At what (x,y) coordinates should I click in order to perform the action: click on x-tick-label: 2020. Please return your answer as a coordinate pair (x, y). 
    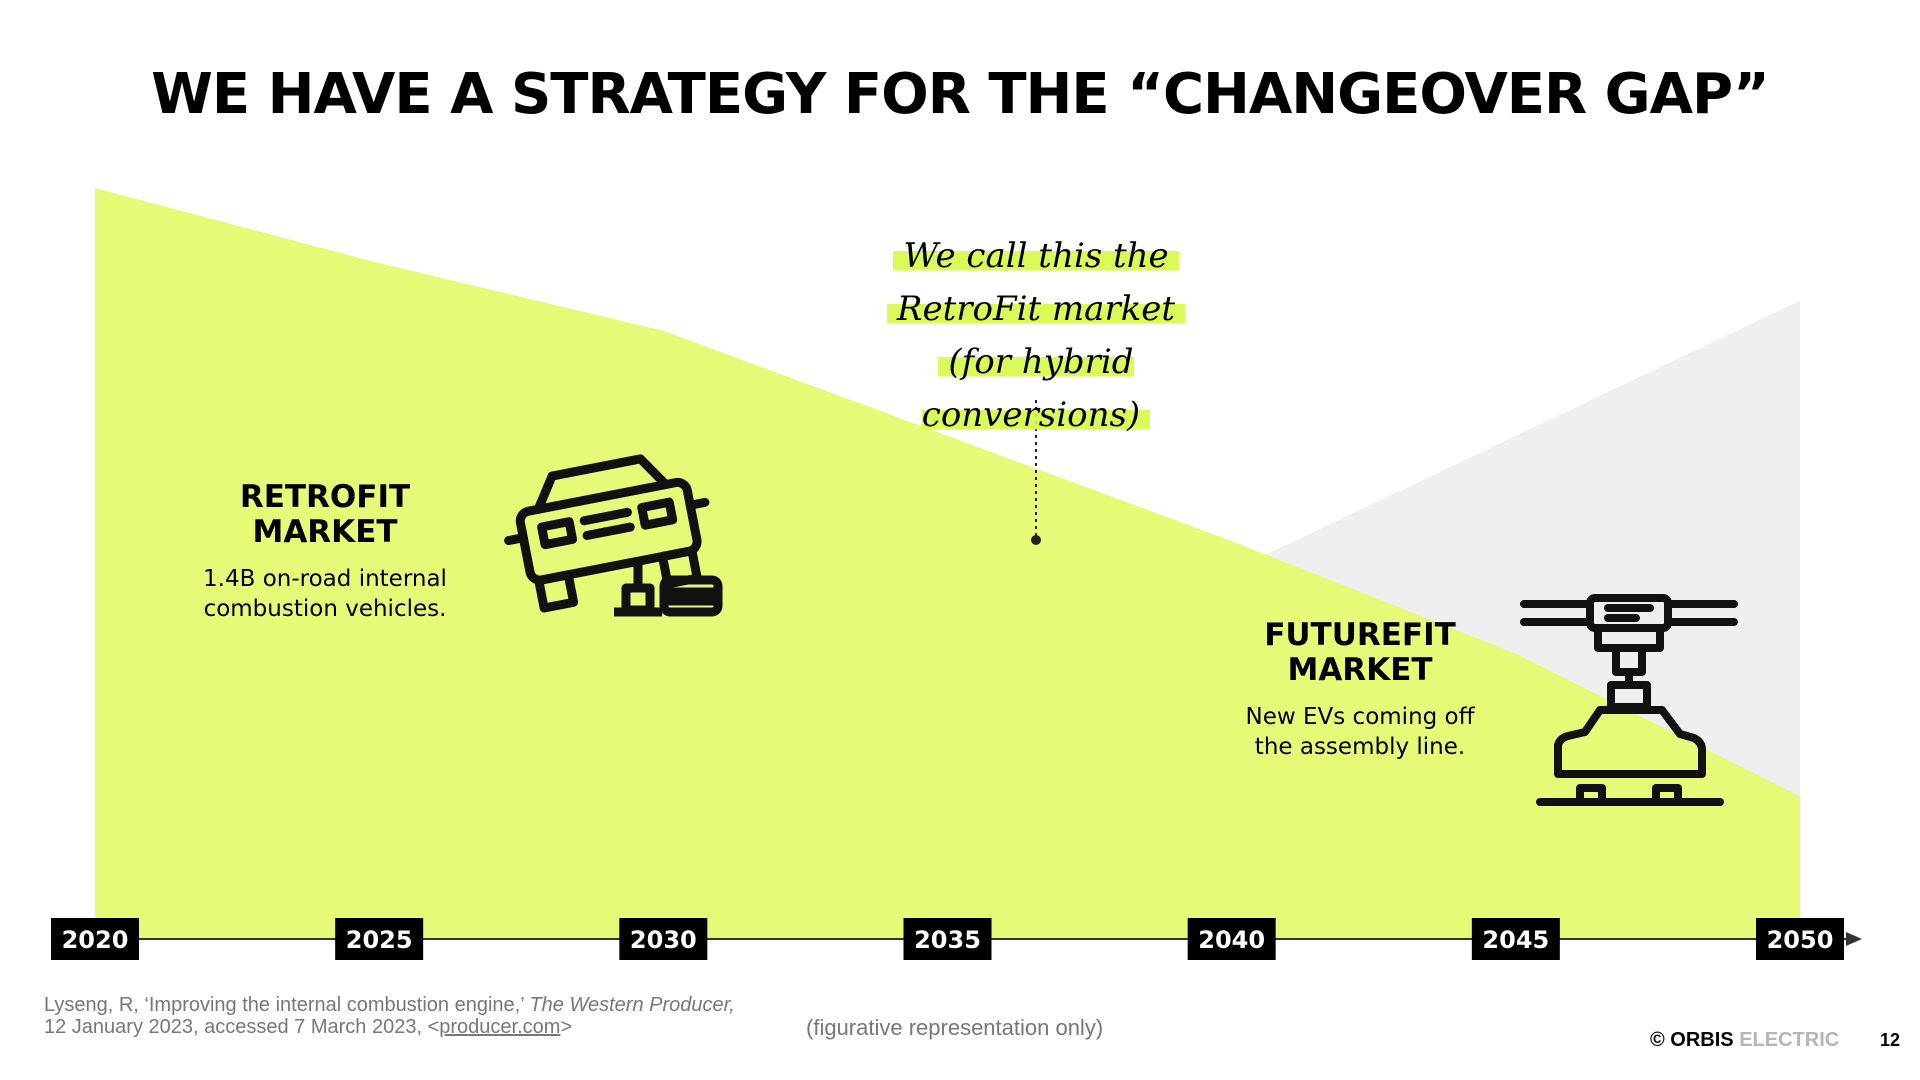
    Looking at the image, I should click on (95, 940).